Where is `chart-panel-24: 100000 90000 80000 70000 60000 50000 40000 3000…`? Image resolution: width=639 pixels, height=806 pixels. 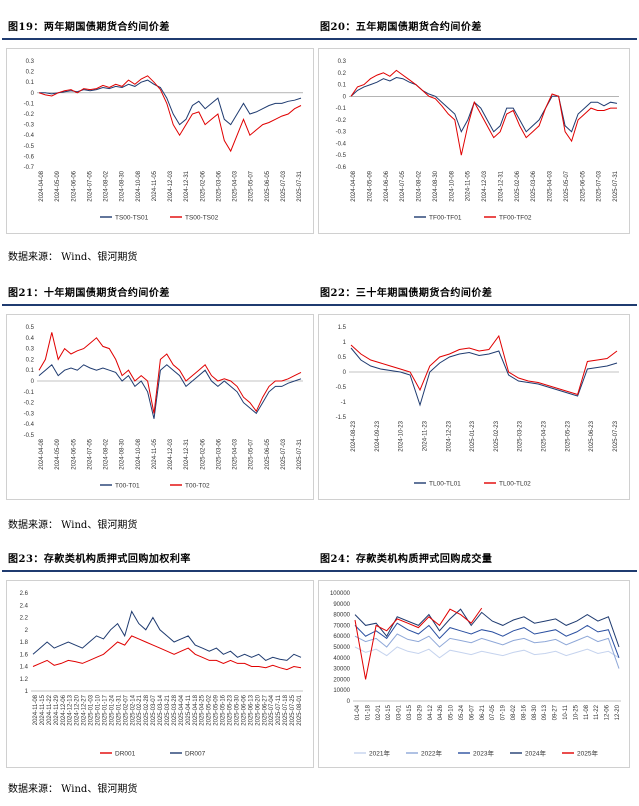
chart-panel-24: 100000 90000 80000 70000 60000 50000 40000 3000… is located at coordinates (474, 674).